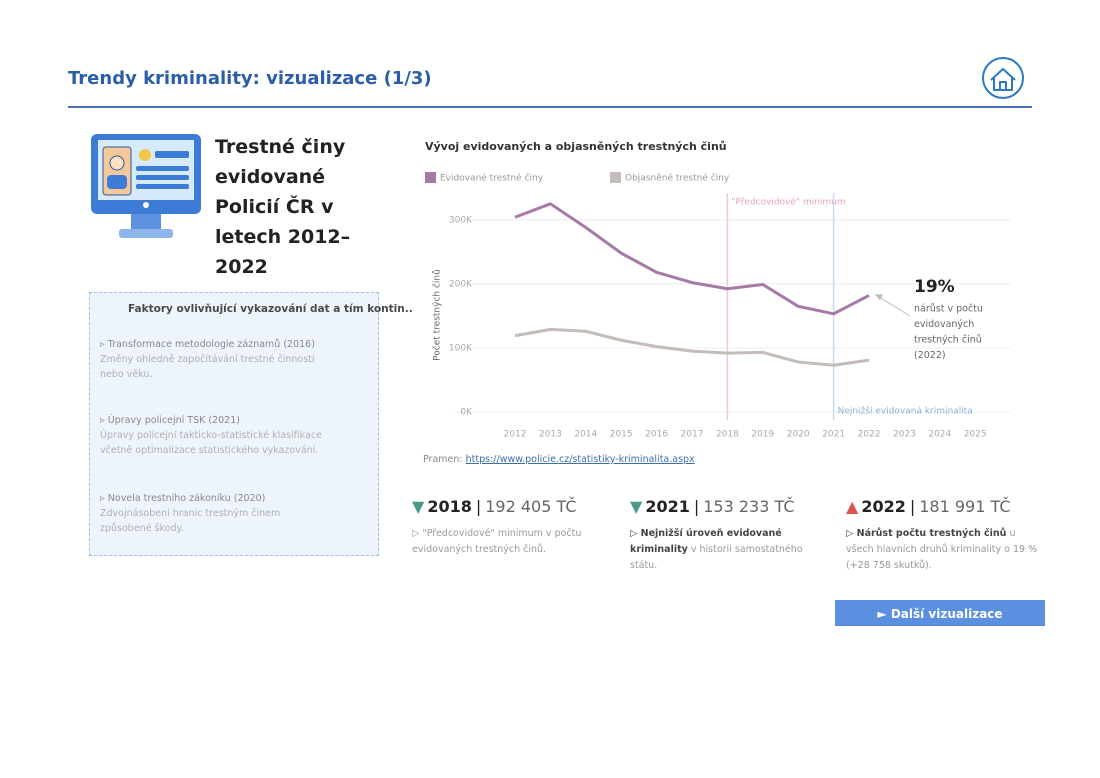 This screenshot has height=778, width=1100. Describe the element at coordinates (934, 287) in the screenshot. I see `annotation-value: 19%` at that location.